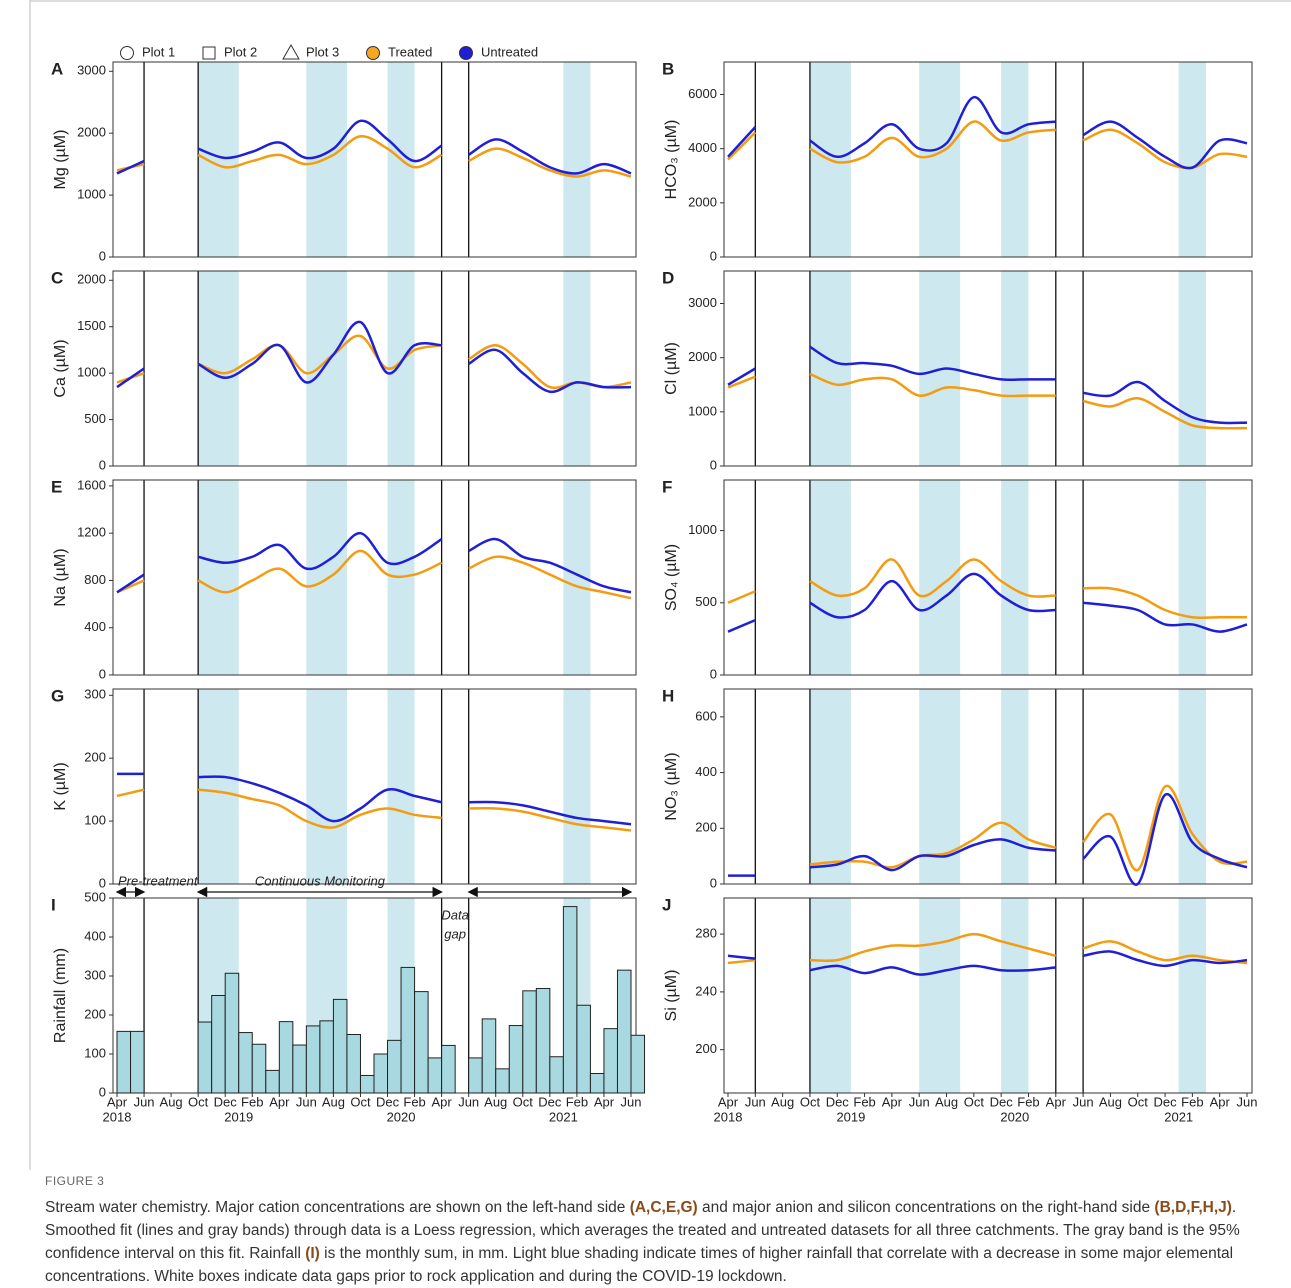 The height and width of the screenshot is (1288, 1291). I want to click on panel-label: G, so click(57, 695).